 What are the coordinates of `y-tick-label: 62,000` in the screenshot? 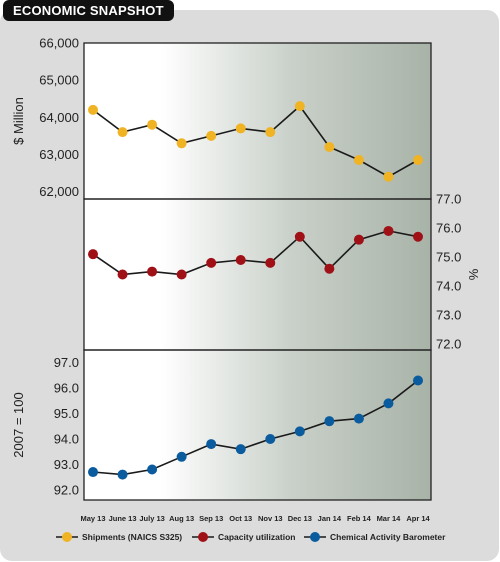 It's located at (59, 191).